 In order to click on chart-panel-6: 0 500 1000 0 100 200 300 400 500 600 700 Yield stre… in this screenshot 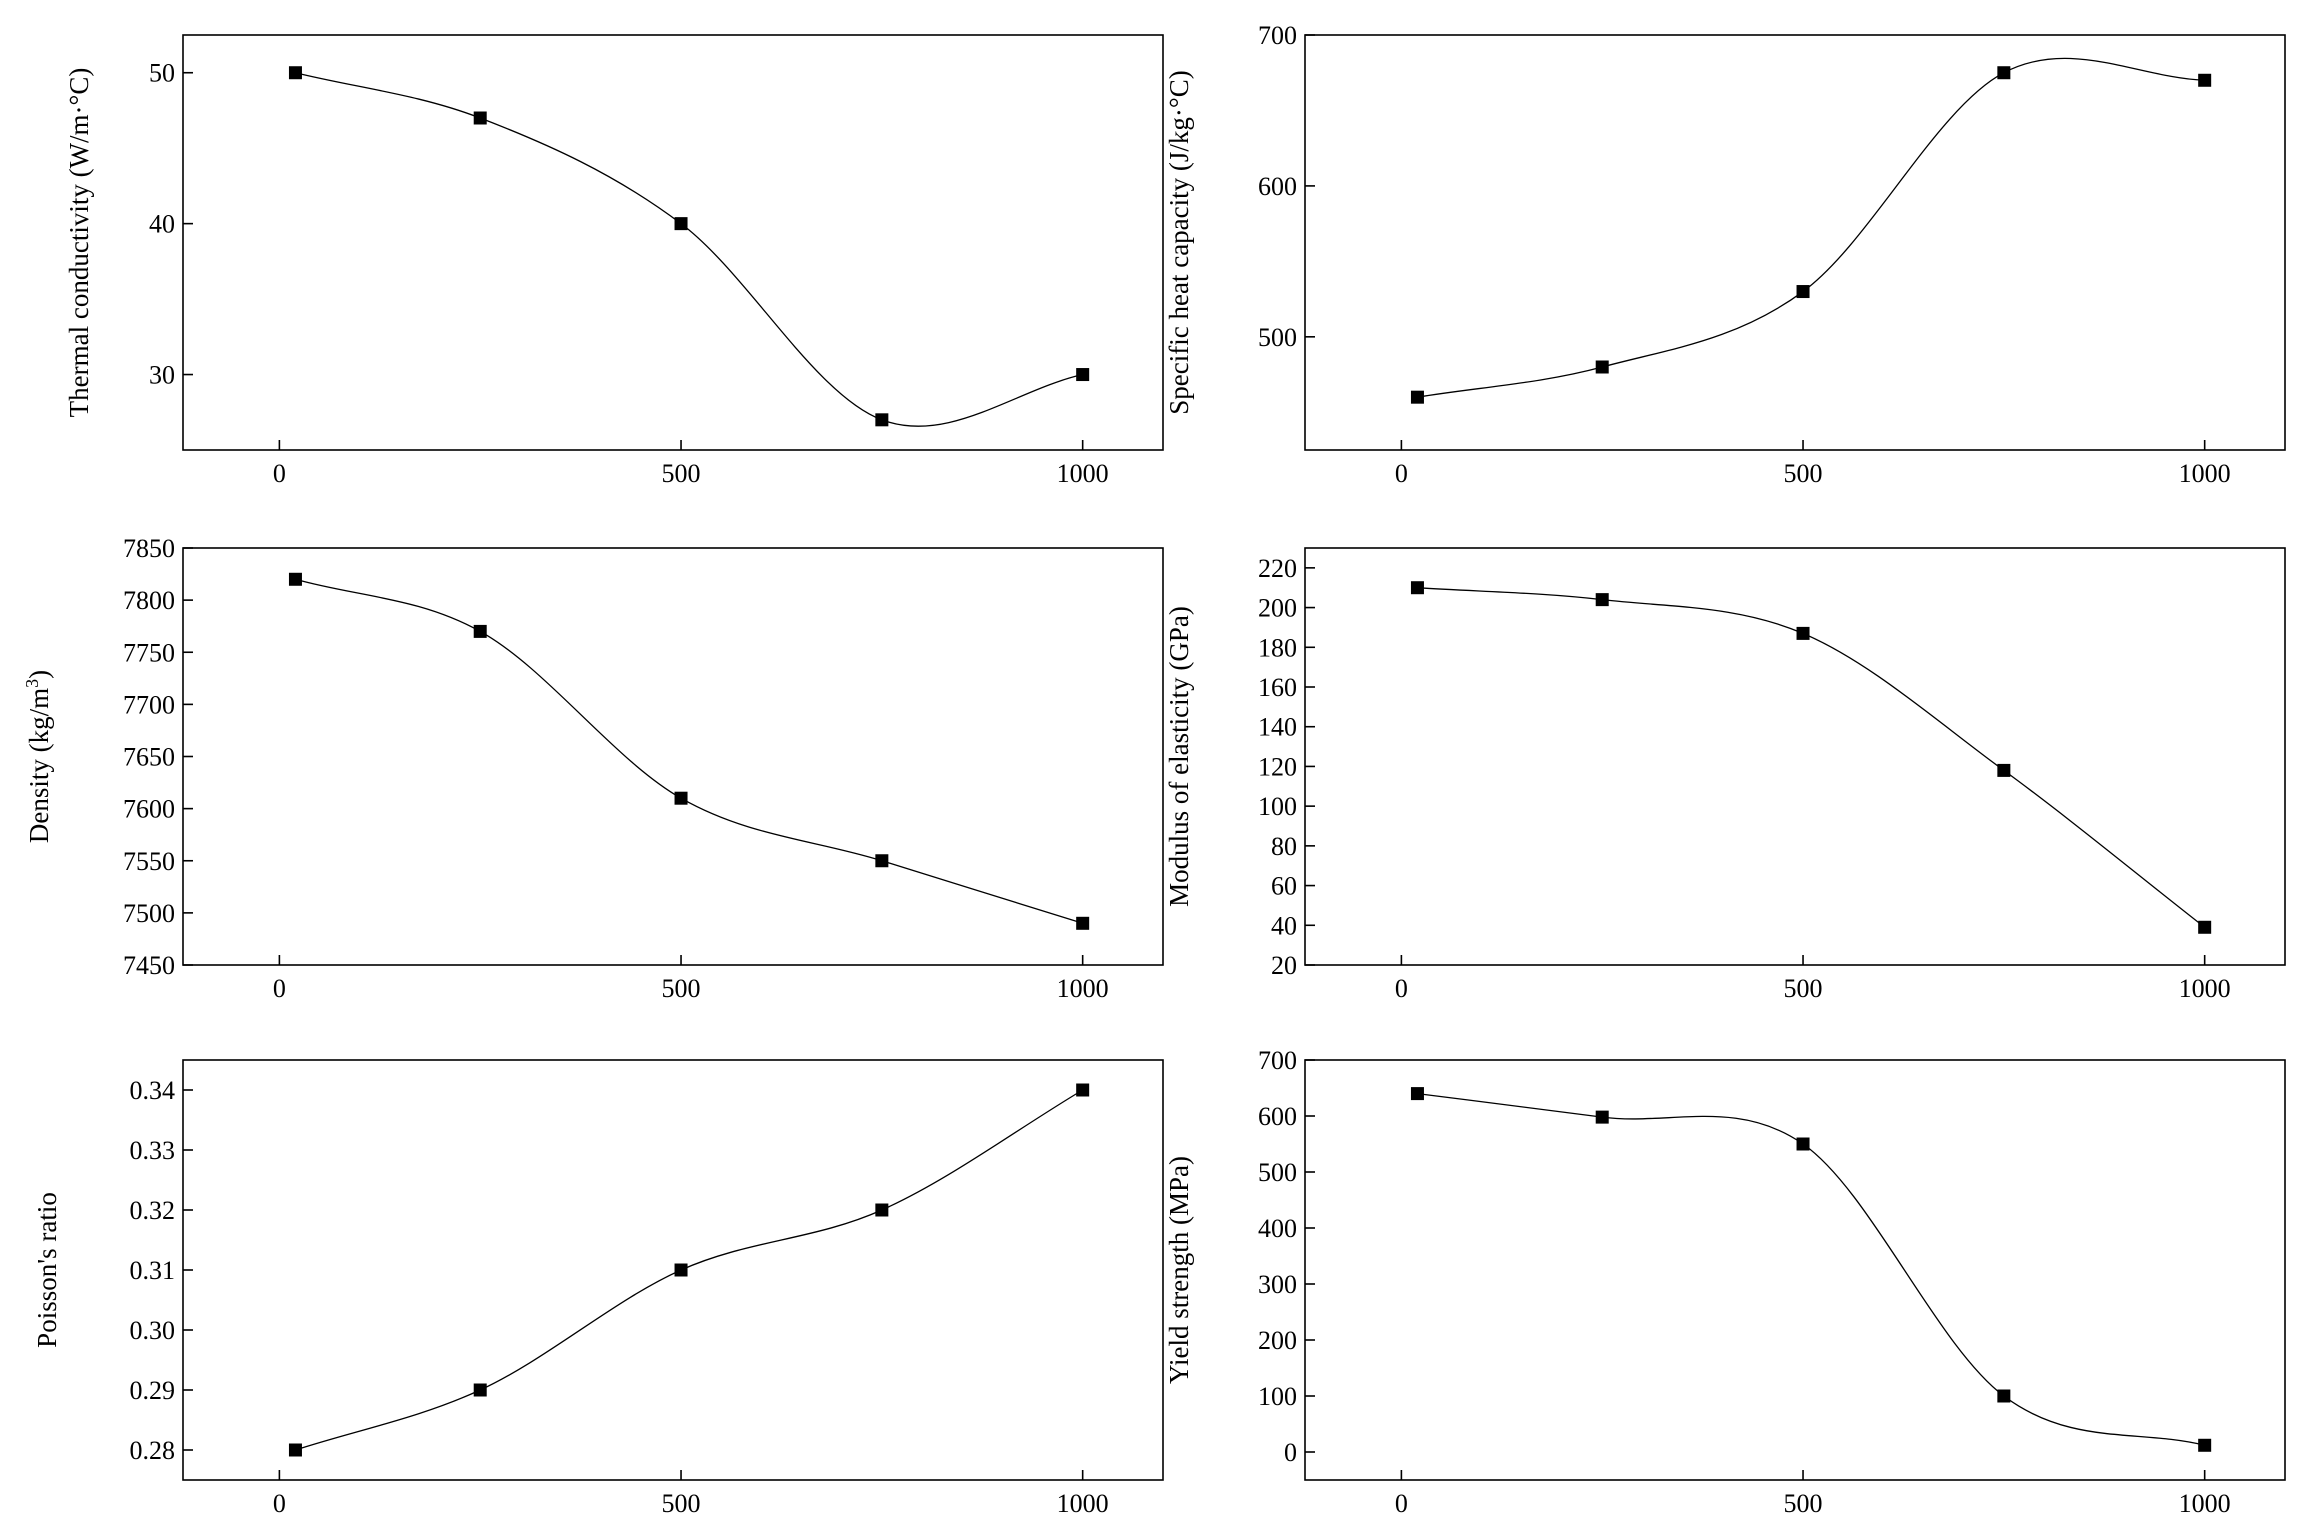, I will do `click(1725, 1282)`.